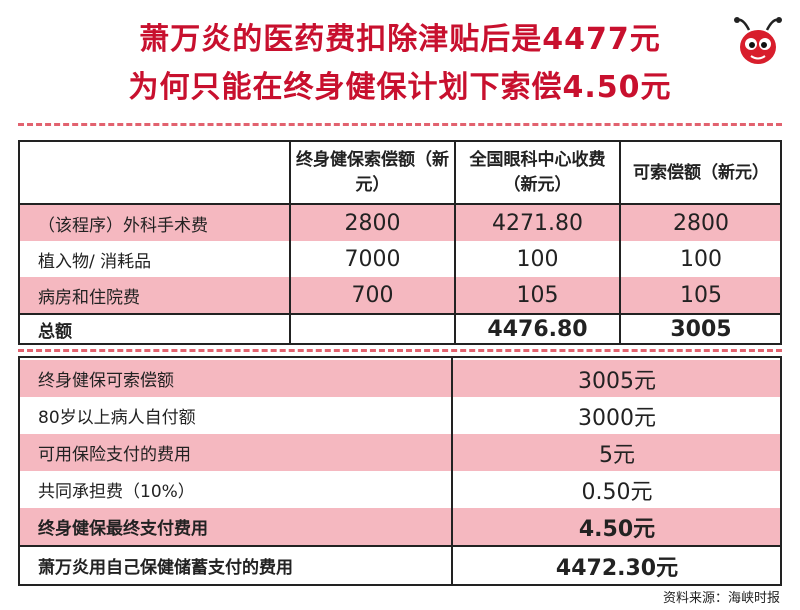 The height and width of the screenshot is (610, 800). What do you see at coordinates (89, 297) in the screenshot?
I see `row-label: 病房和住院费` at bounding box center [89, 297].